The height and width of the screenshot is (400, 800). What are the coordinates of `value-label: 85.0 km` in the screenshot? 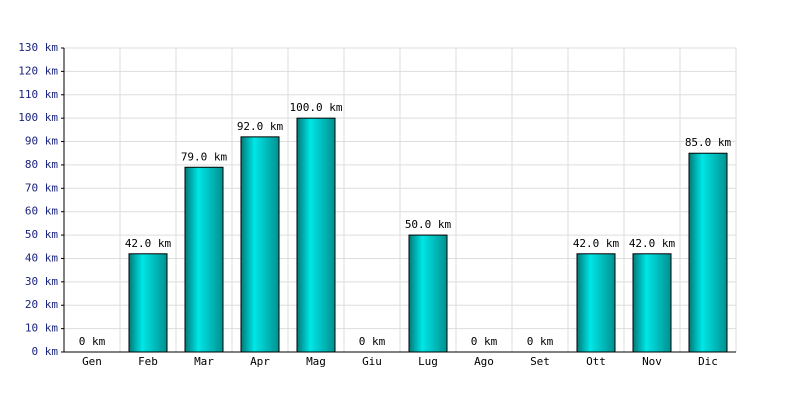 It's located at (708, 142).